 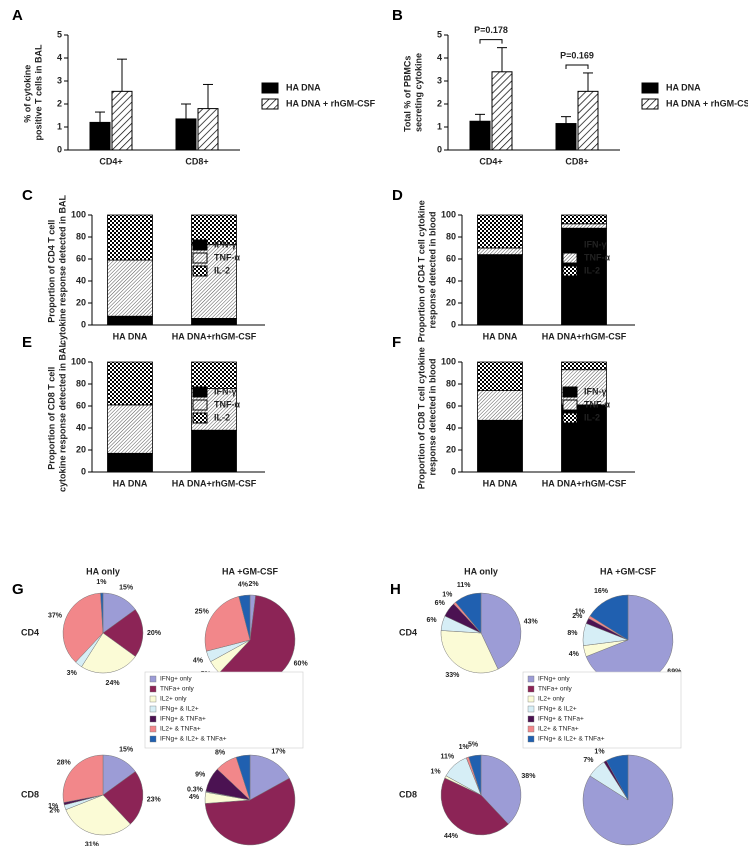 I want to click on slice-label: 28%, so click(x=64, y=762).